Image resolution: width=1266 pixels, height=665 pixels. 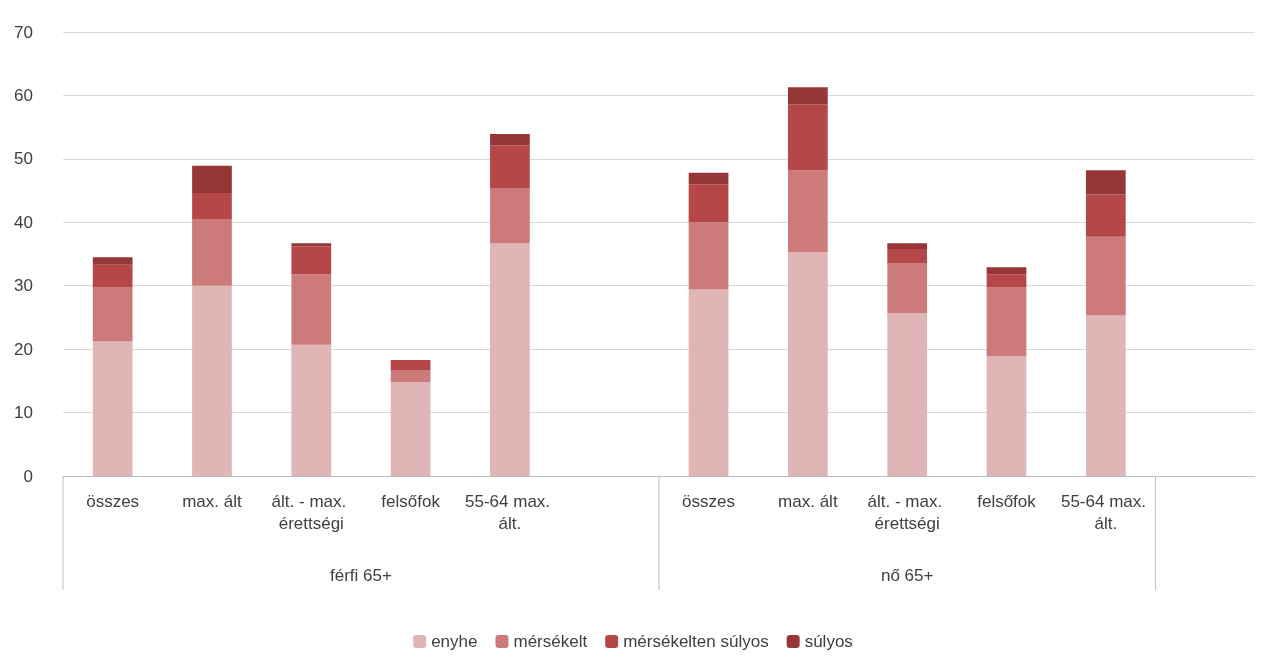 I want to click on y-tick-label: 20, so click(x=23, y=349).